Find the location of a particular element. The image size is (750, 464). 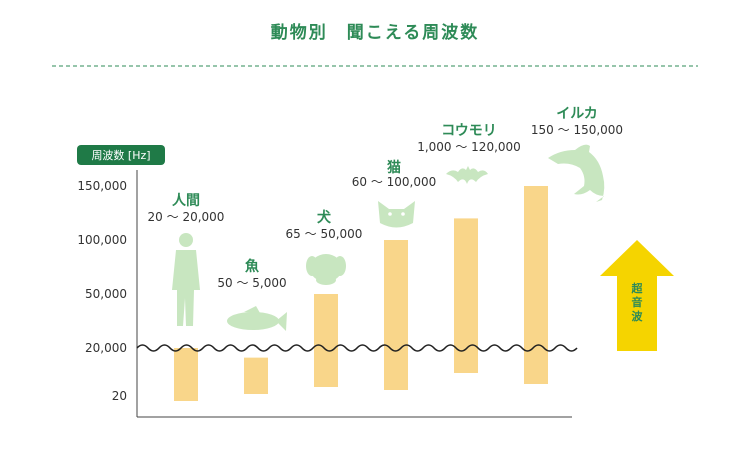

dog-icon is located at coordinates (326, 269).